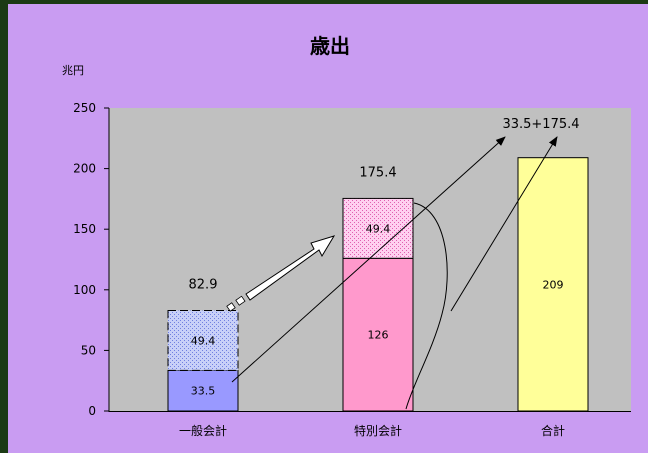 The height and width of the screenshot is (457, 648). Describe the element at coordinates (84, 169) in the screenshot. I see `y-tick-label: 200` at that location.